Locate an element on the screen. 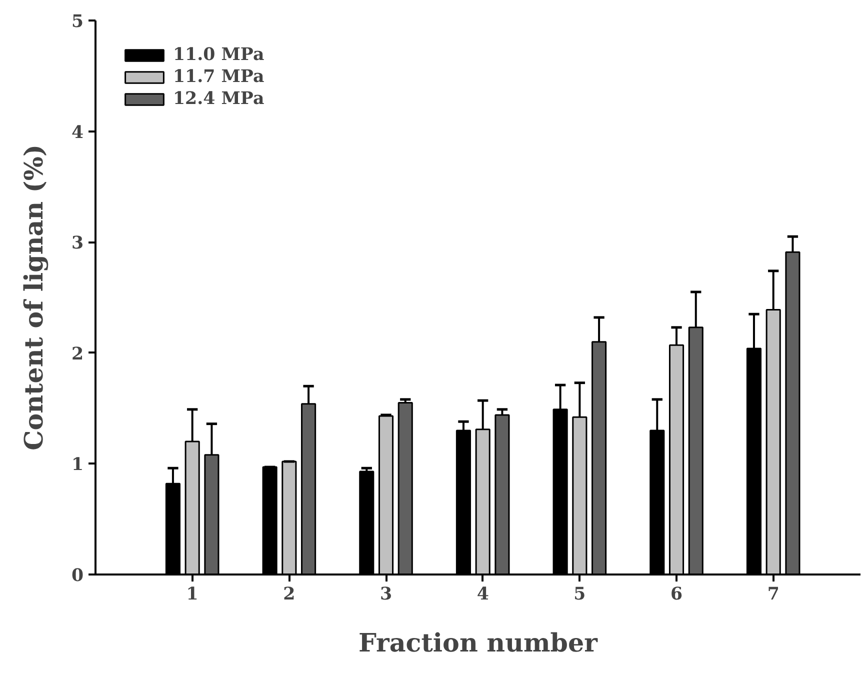 The image size is (863, 674). y-tick-label: 5 is located at coordinates (77, 22).